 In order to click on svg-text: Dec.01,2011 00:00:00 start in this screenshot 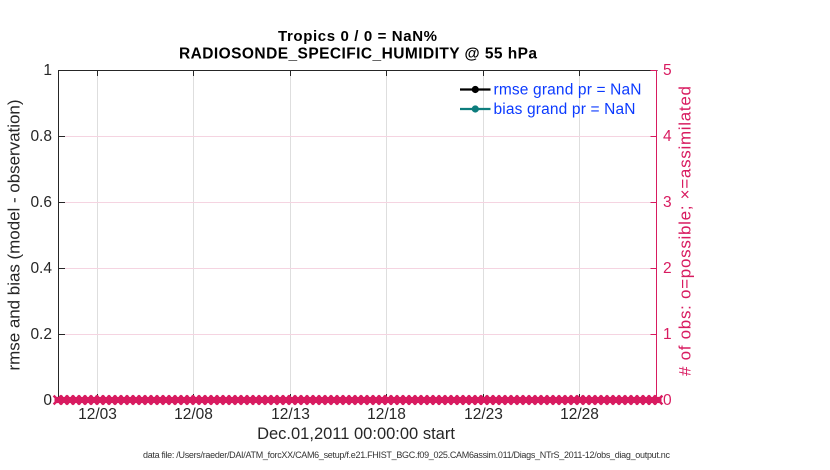, I will do `click(356, 434)`.